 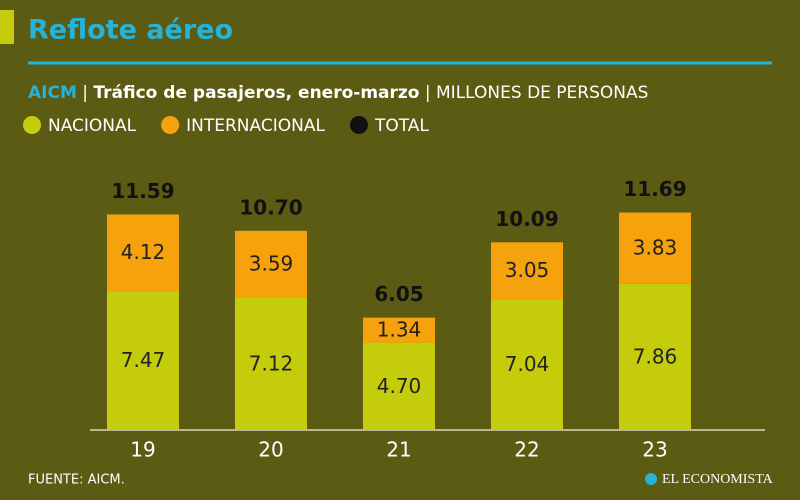 What do you see at coordinates (526, 450) in the screenshot?
I see `x-tick-label: 22` at bounding box center [526, 450].